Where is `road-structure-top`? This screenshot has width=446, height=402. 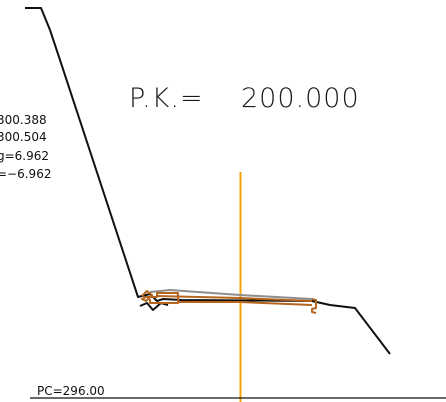 road-structure-top is located at coordinates (234, 298).